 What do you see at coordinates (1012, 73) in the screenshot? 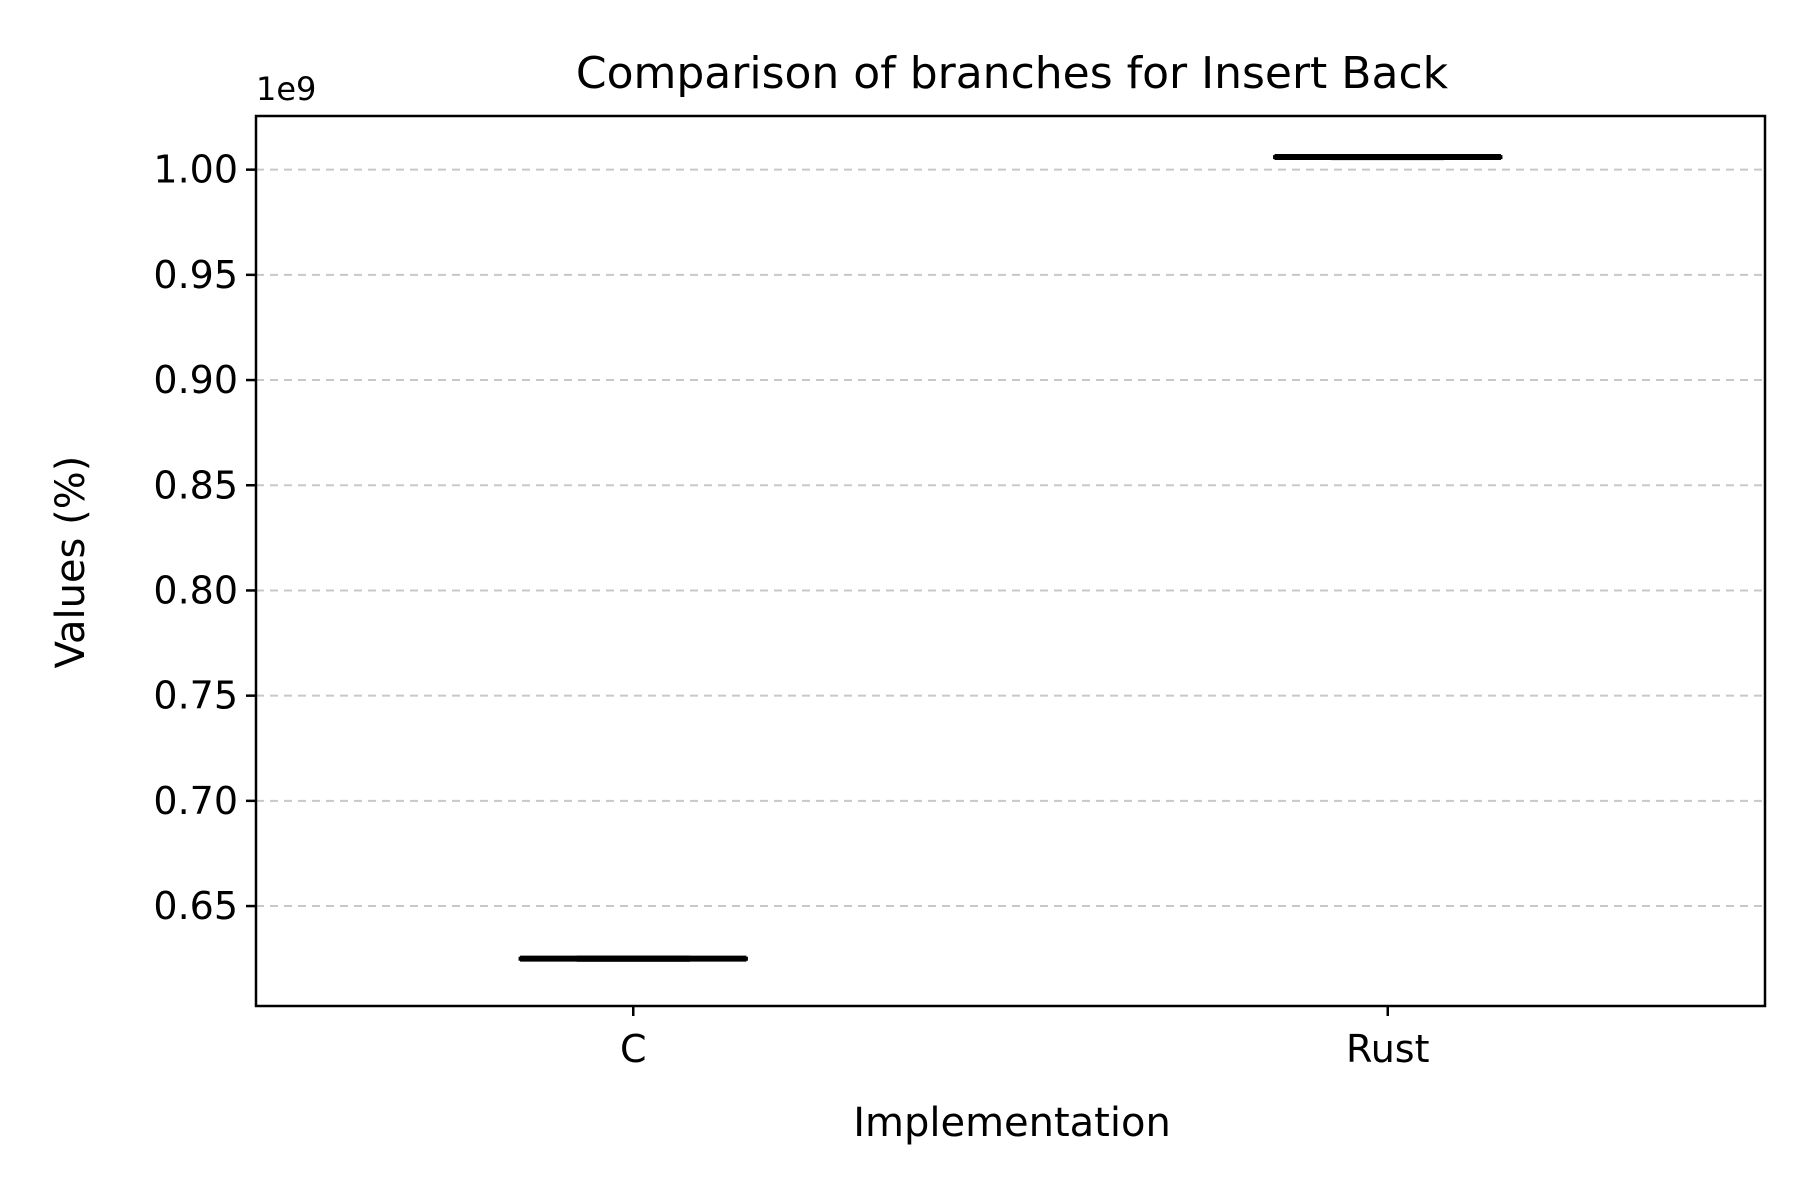
I see `chart-title: Comparison of branches for Insert Back` at bounding box center [1012, 73].